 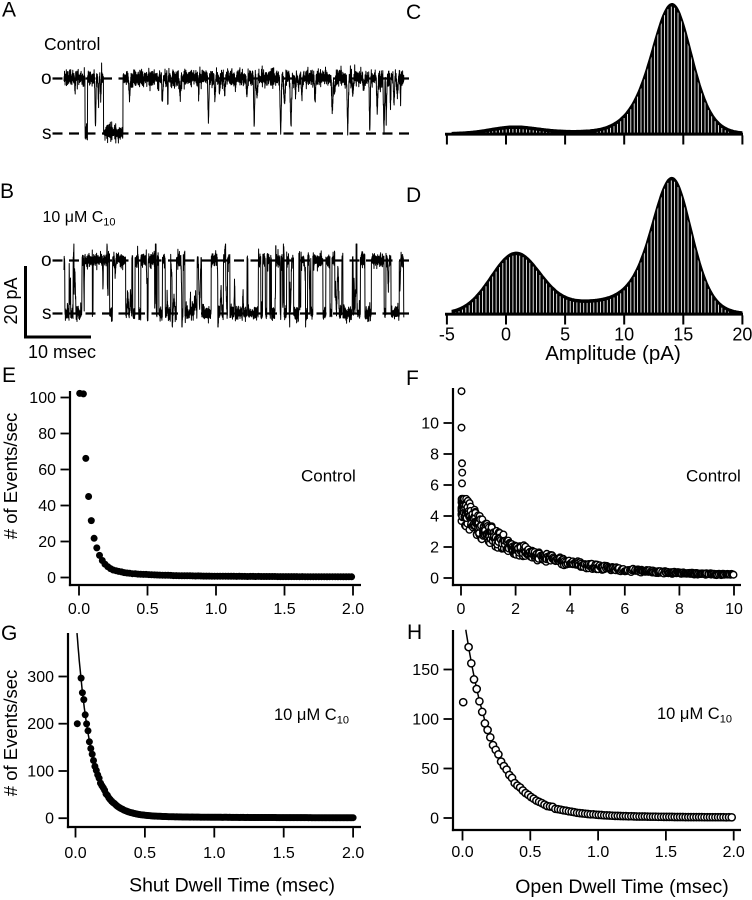 What do you see at coordinates (412, 378) in the screenshot?
I see `svg-text: F` at bounding box center [412, 378].